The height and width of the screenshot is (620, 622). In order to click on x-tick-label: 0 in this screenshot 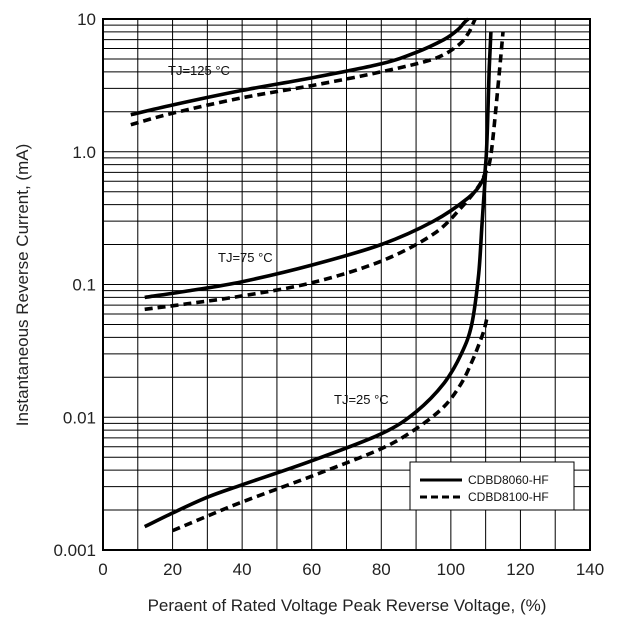, I will do `click(102, 569)`.